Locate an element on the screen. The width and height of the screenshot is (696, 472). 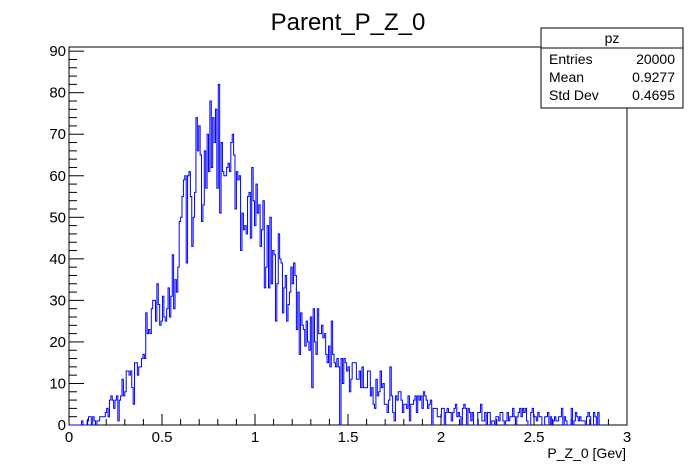
x-axis-title: P_Z_0 [Gev] is located at coordinates (586, 453).